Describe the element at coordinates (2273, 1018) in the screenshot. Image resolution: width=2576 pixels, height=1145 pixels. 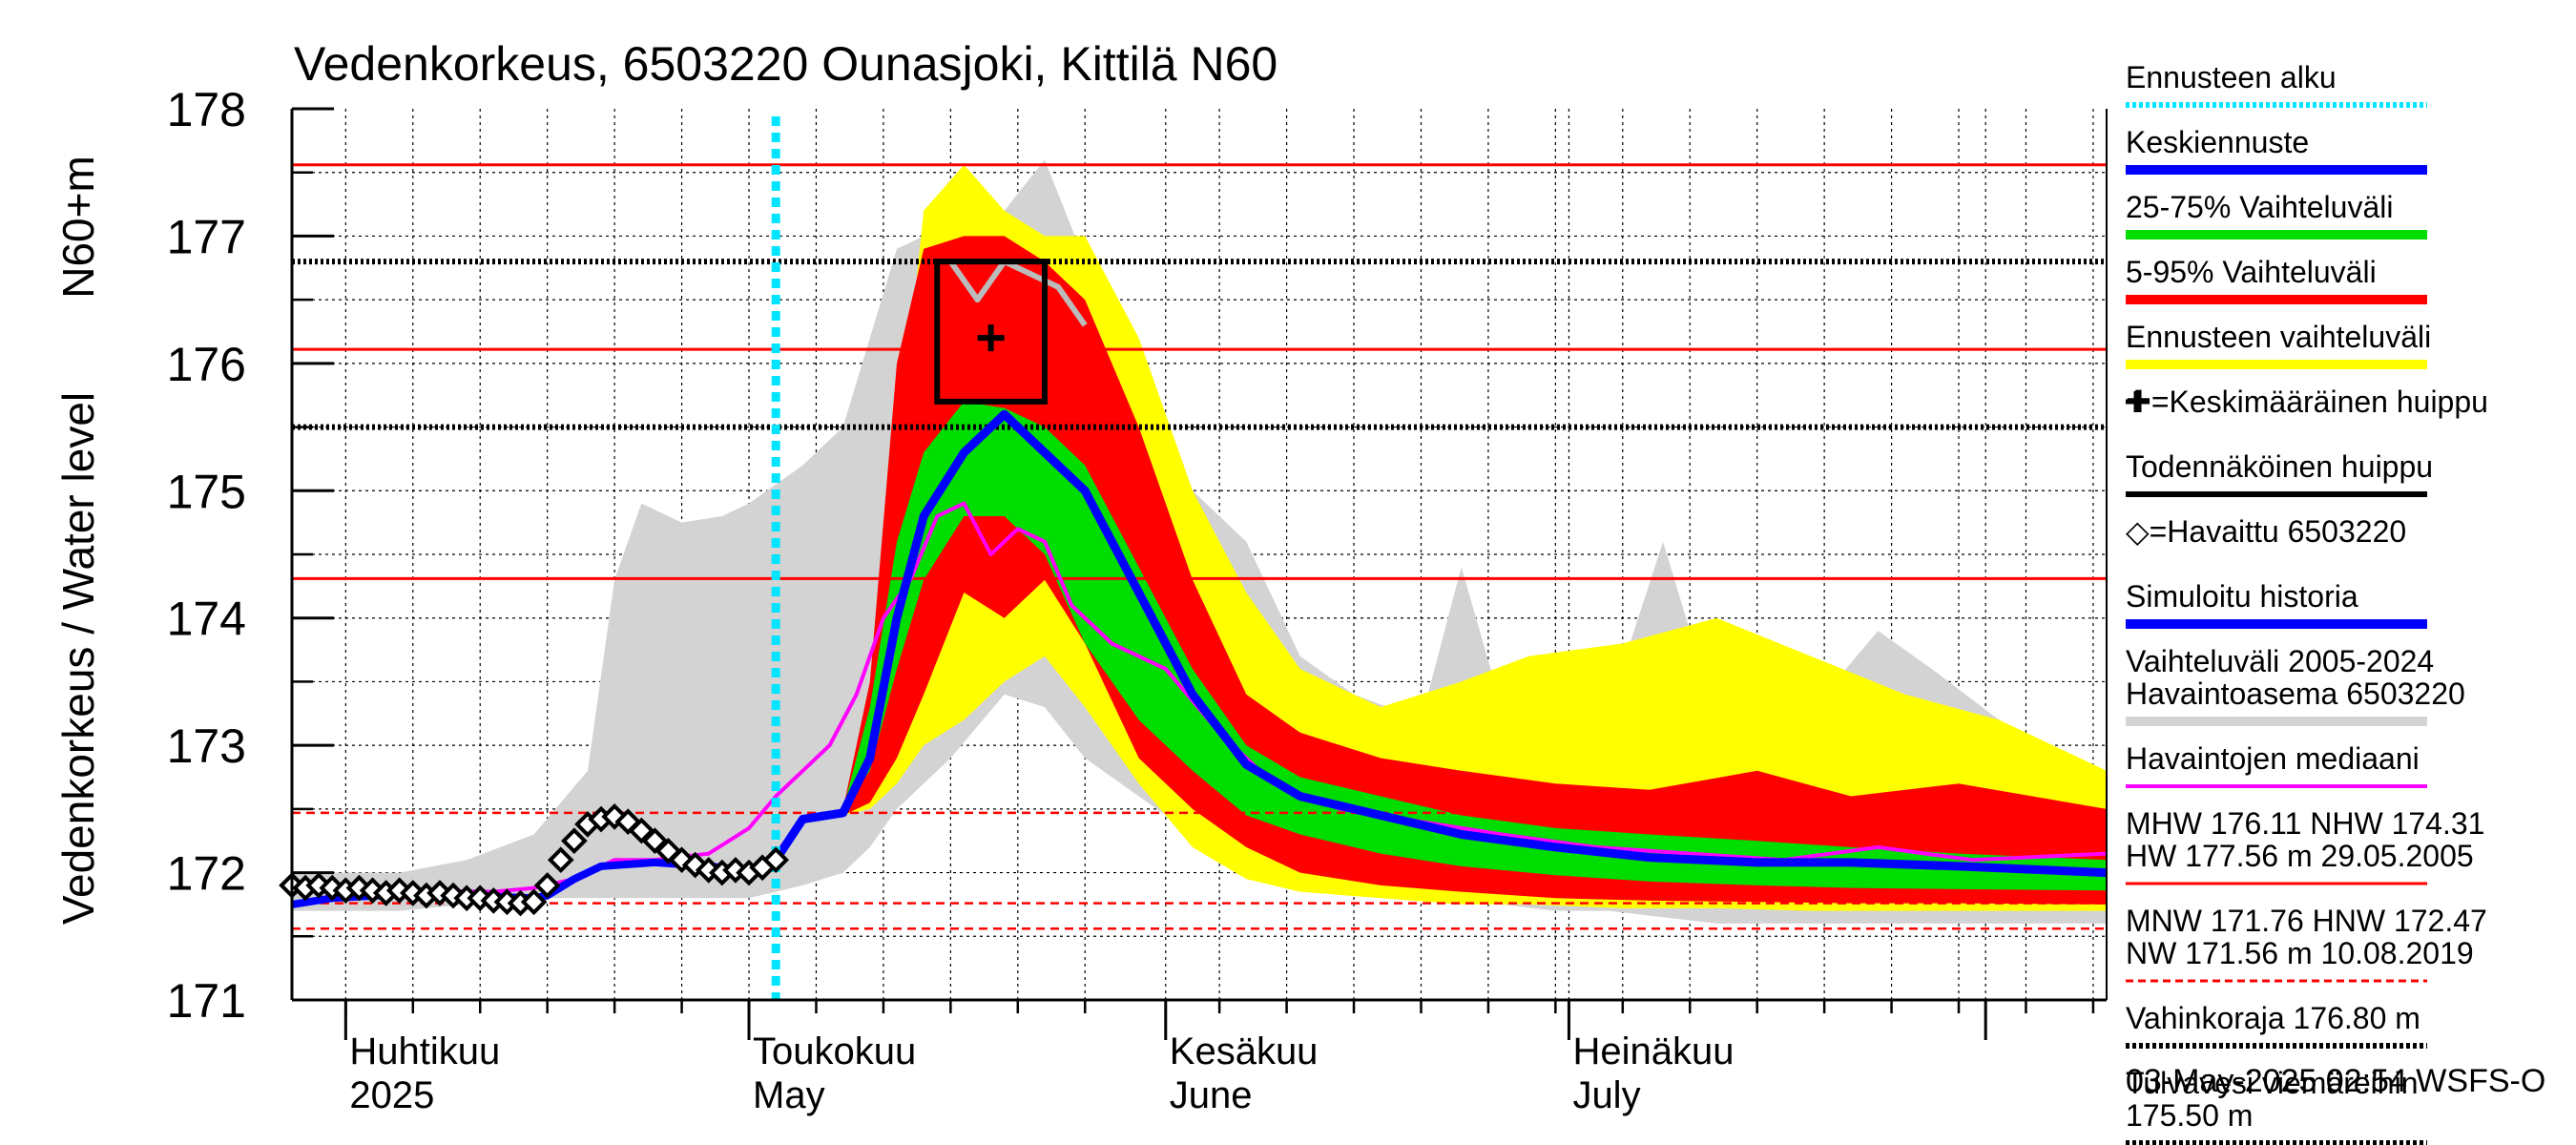
I see `legend-label: Vahinkoraja 176.80 m` at that location.